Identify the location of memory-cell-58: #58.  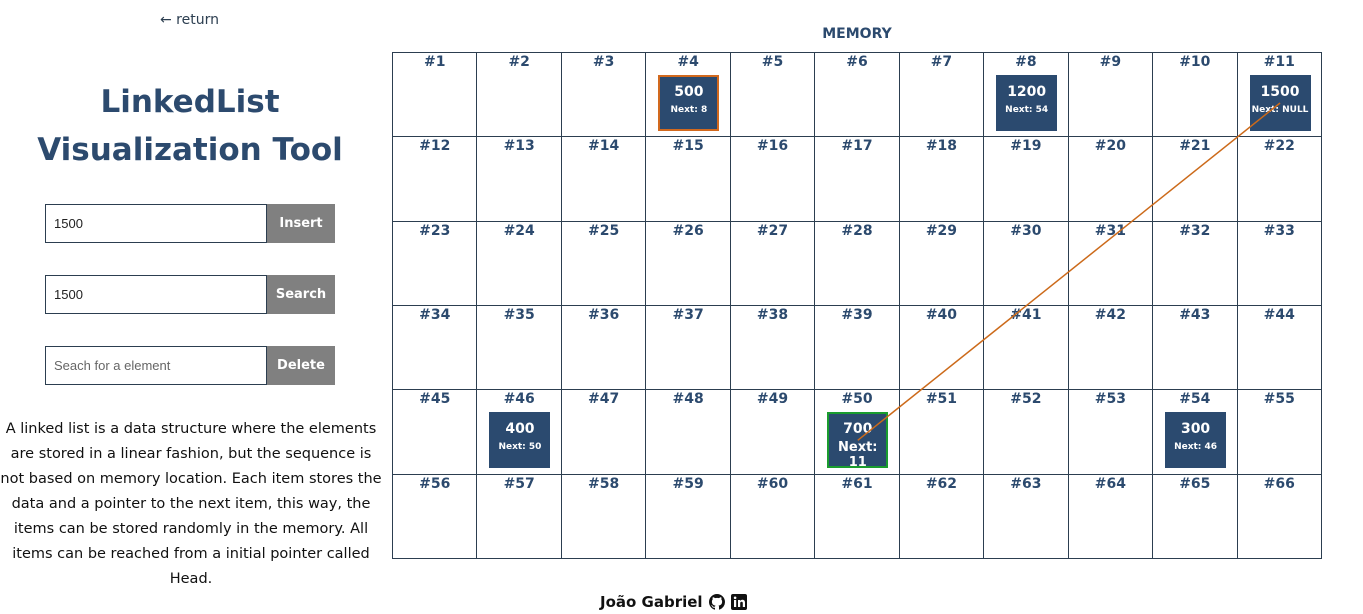
(604, 516).